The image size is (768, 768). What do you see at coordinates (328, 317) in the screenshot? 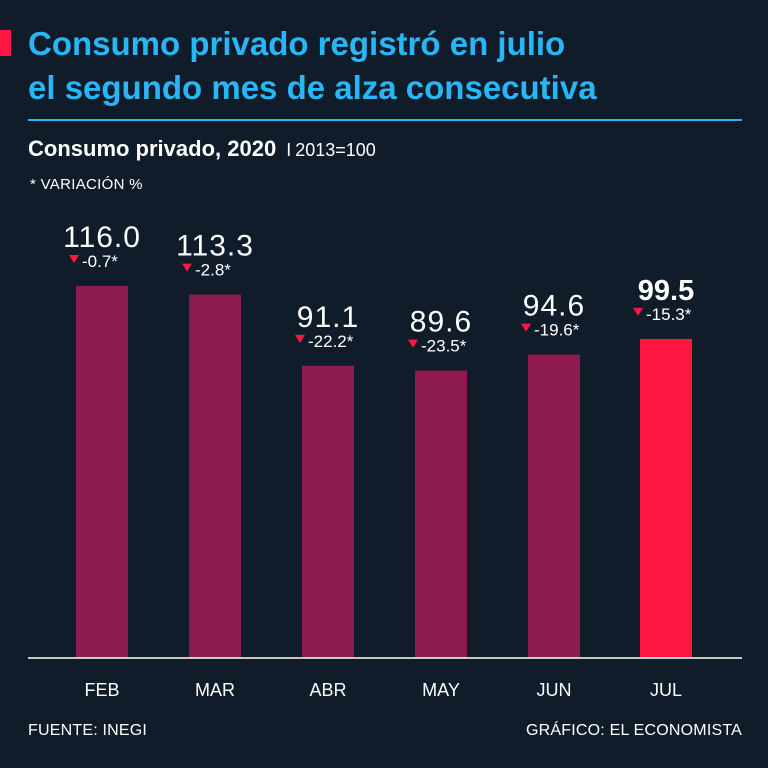
I see `value-label: 91.1` at bounding box center [328, 317].